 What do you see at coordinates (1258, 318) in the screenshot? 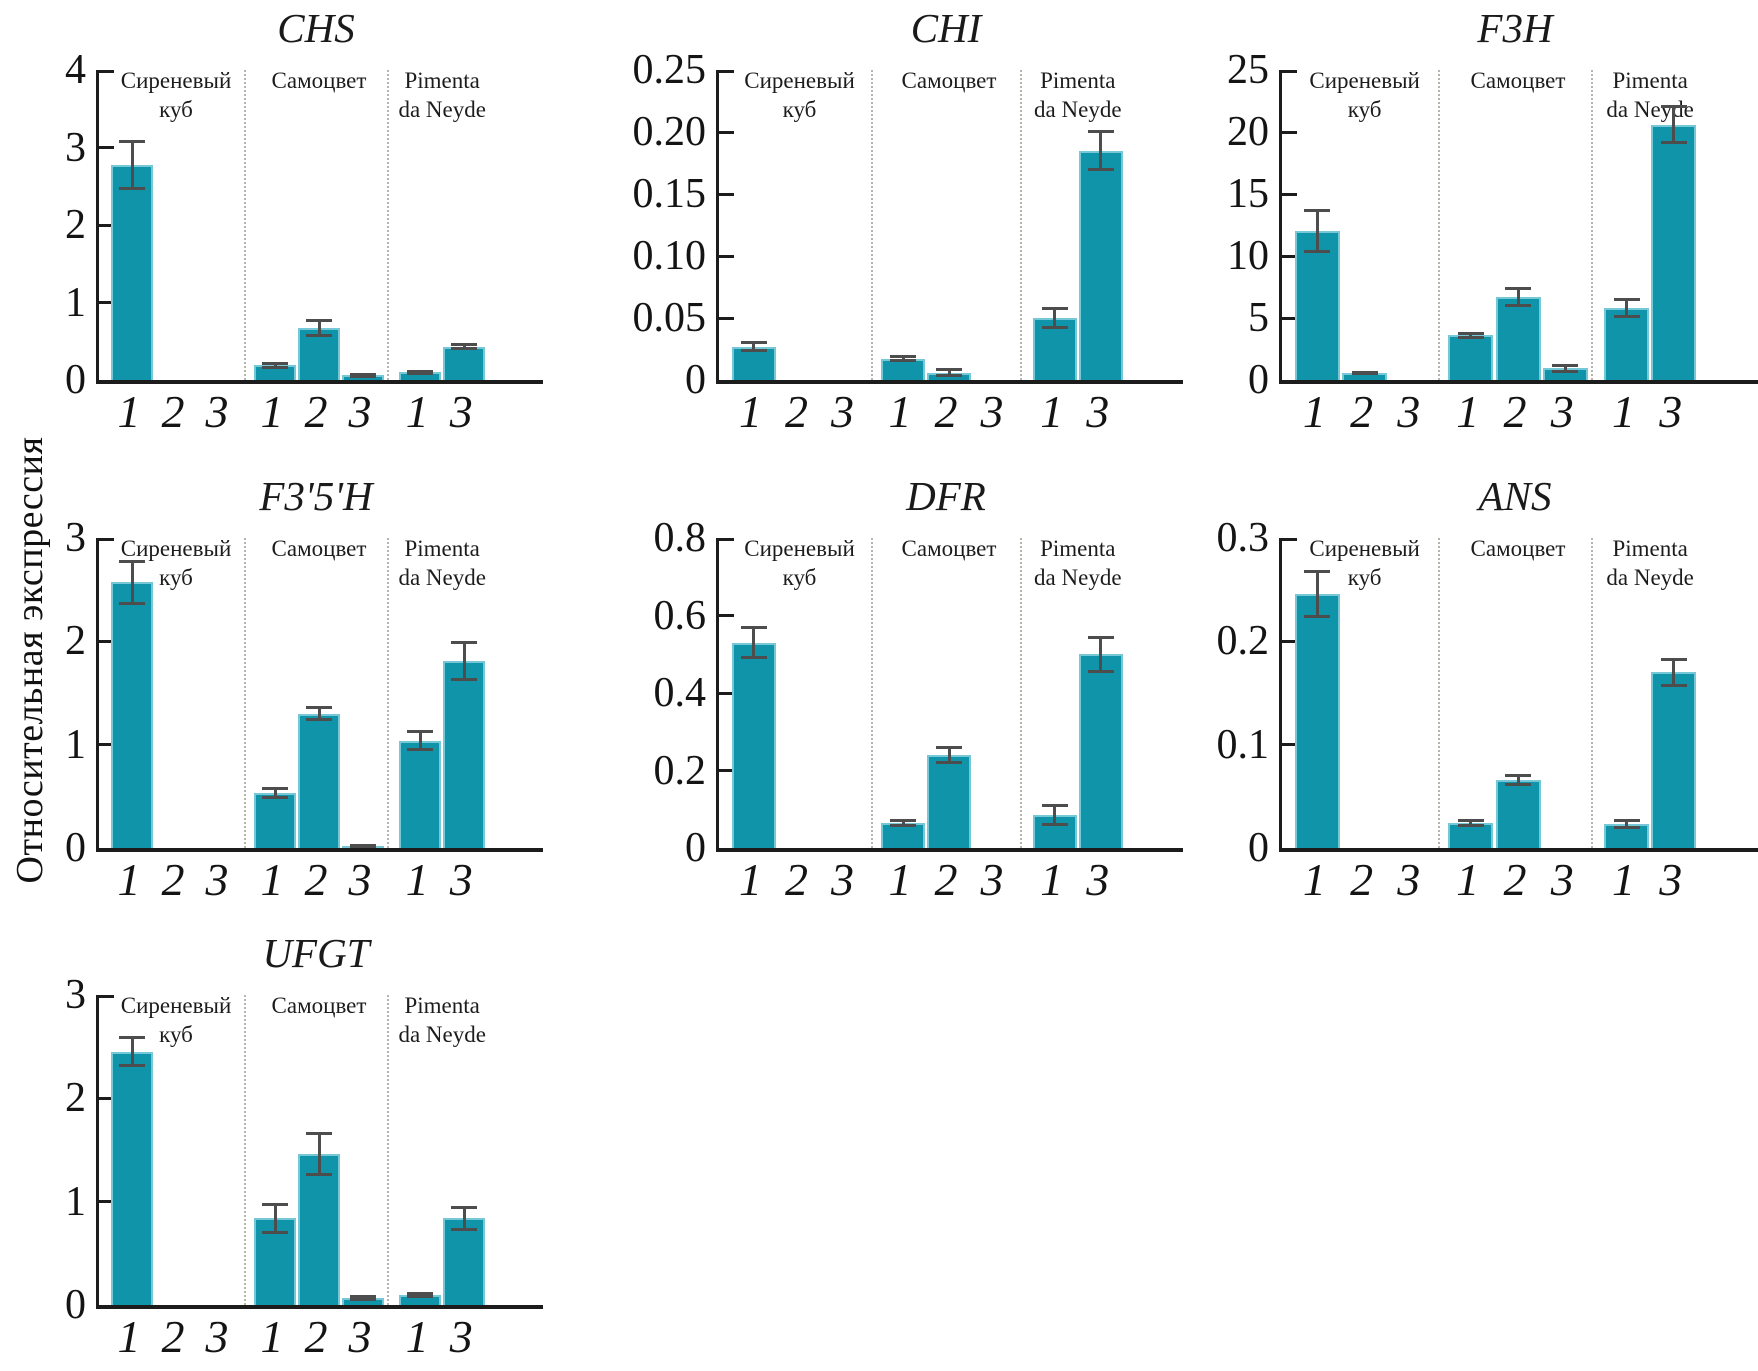
I see `y-tick-label: 5` at bounding box center [1258, 318].